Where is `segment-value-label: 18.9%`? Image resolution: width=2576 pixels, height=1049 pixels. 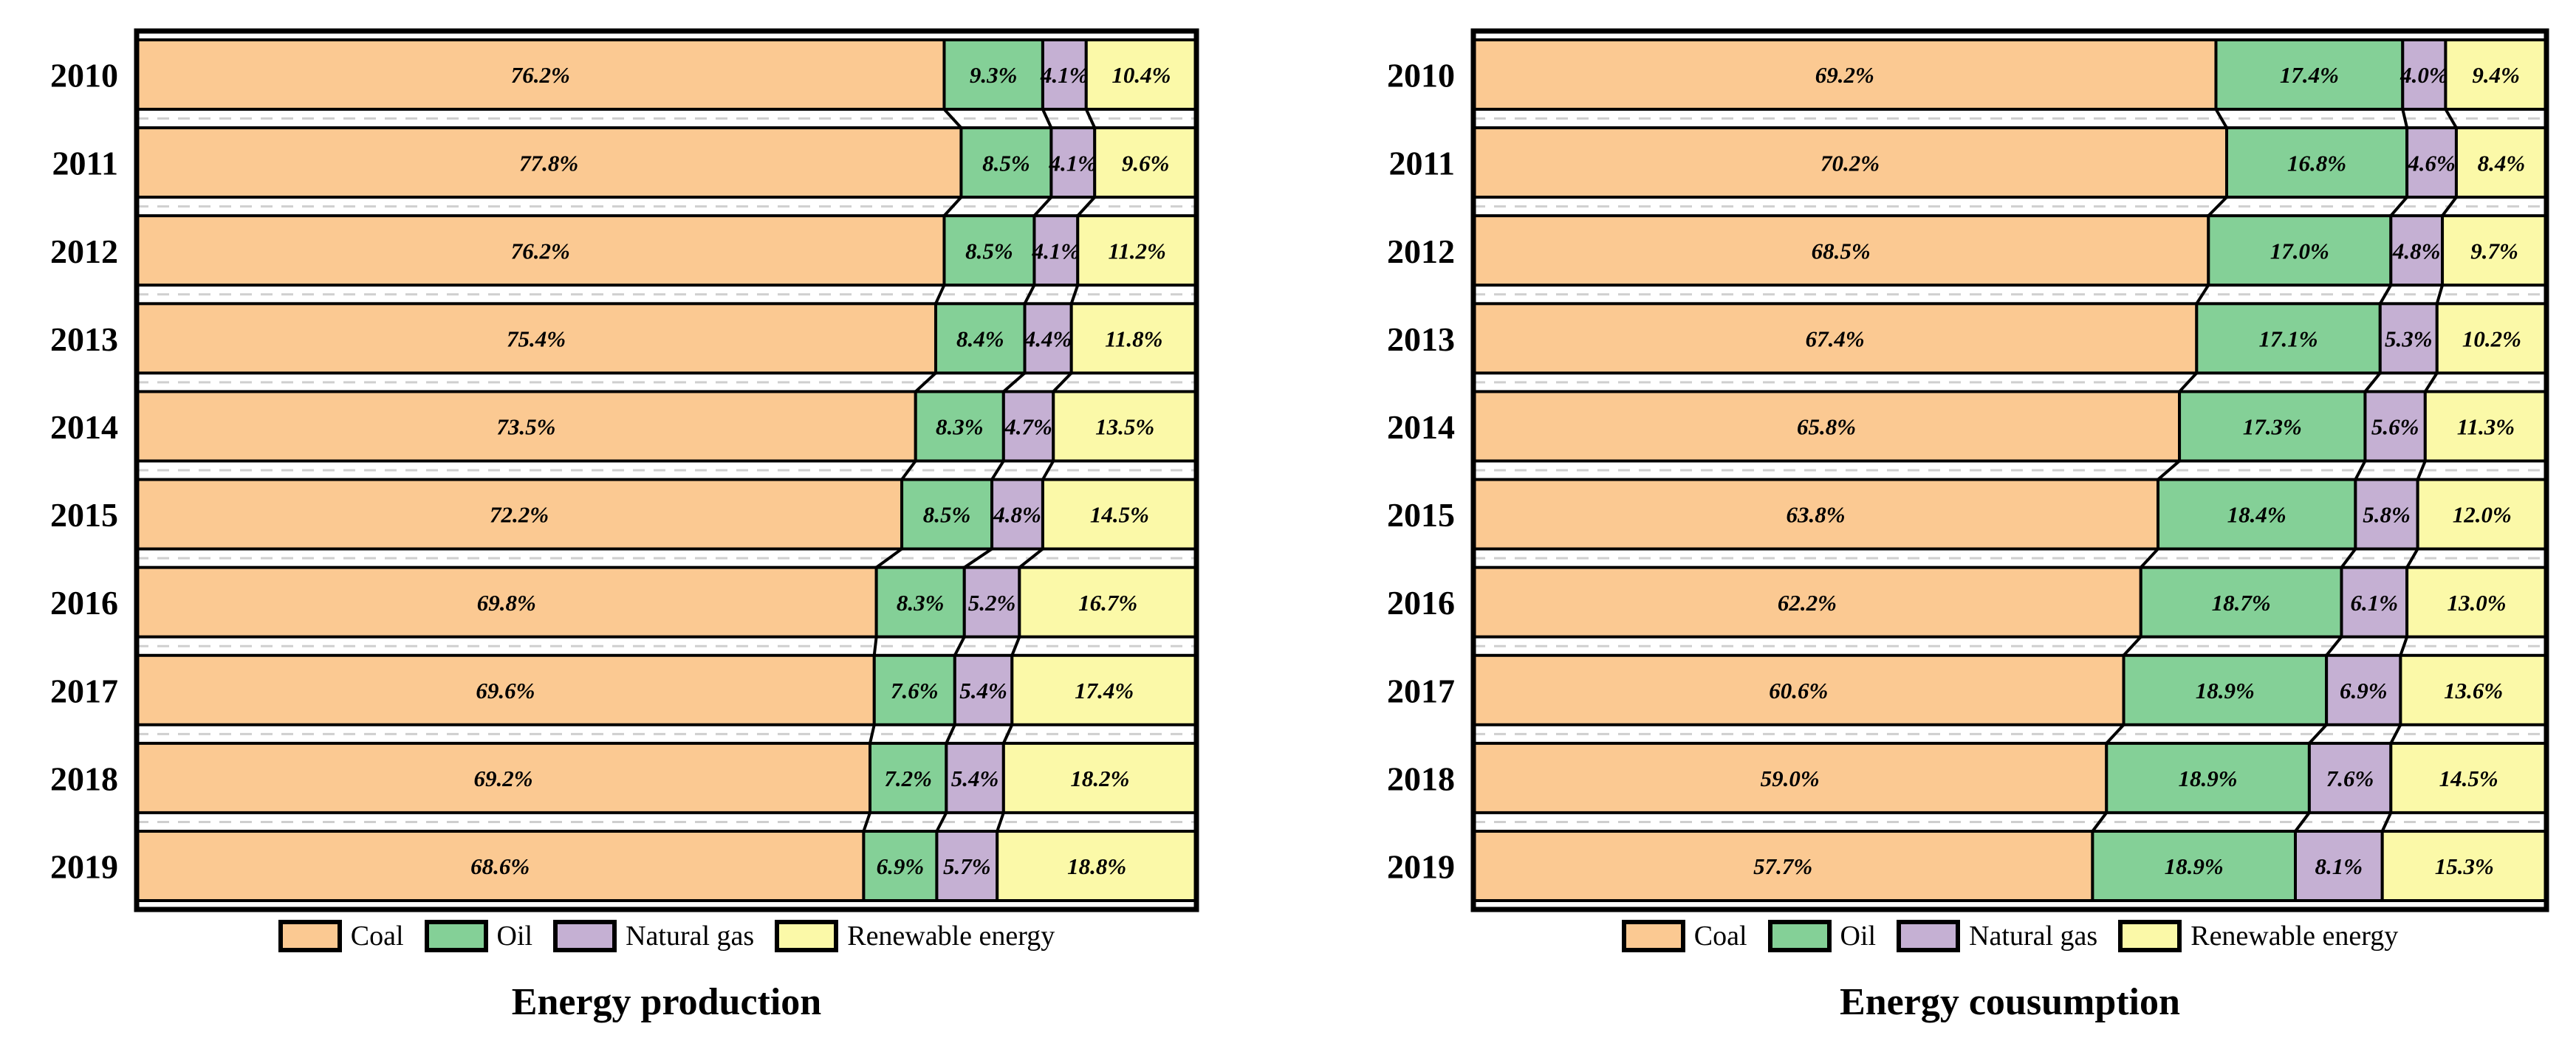
segment-value-label: 18.9% is located at coordinates (2208, 778).